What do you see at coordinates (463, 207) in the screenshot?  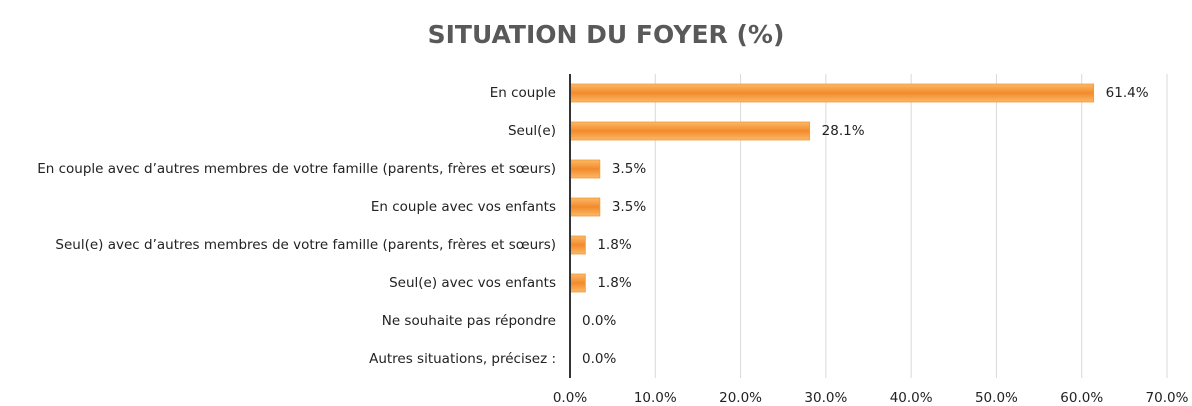 I see `y-tick-label: En couple avec vos enfants` at bounding box center [463, 207].